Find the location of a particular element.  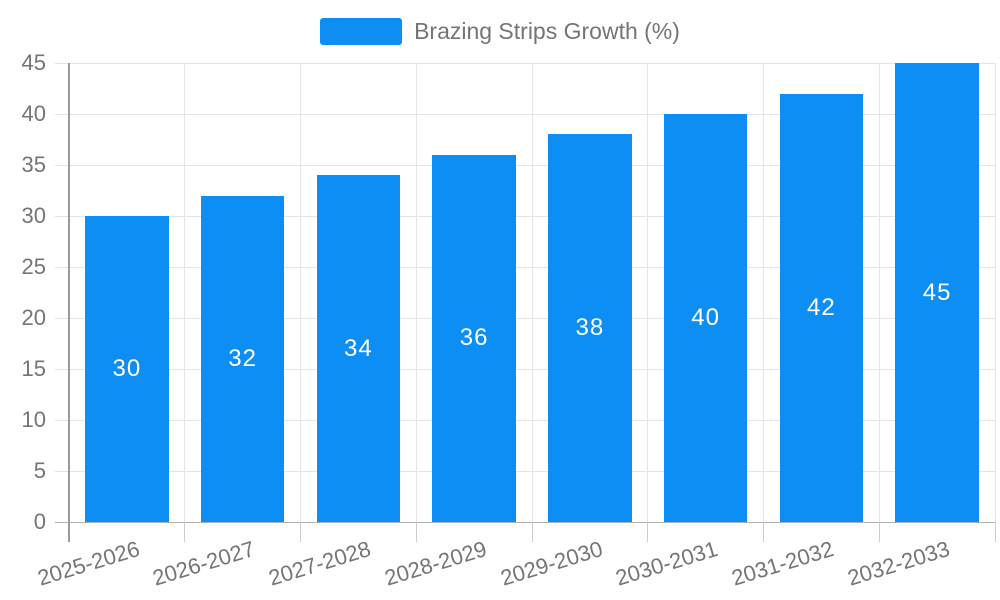

x-axis-label: 2028-2029 is located at coordinates (435, 563).